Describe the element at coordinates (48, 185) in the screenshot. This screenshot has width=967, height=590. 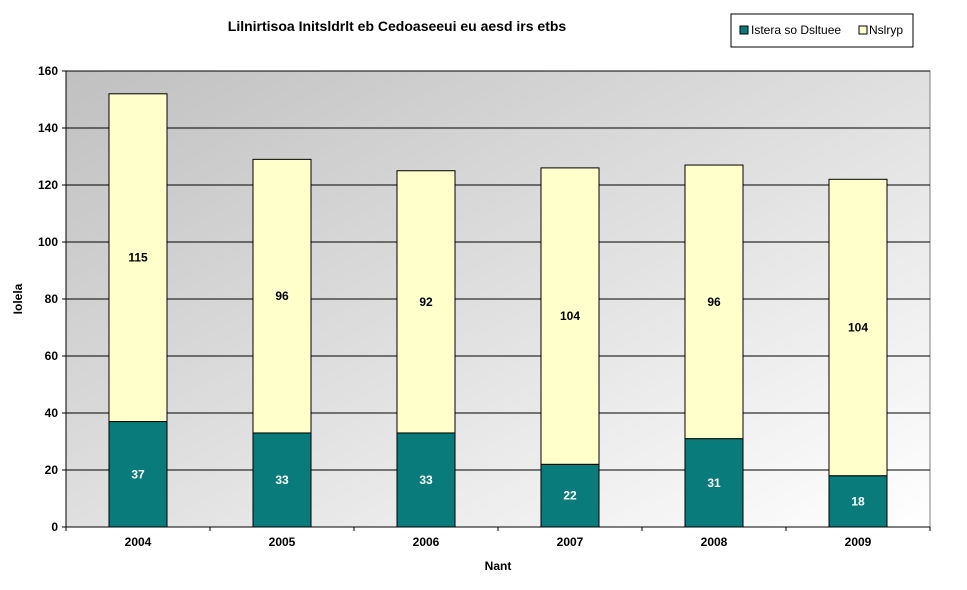
I see `y-tick-label: 120` at that location.